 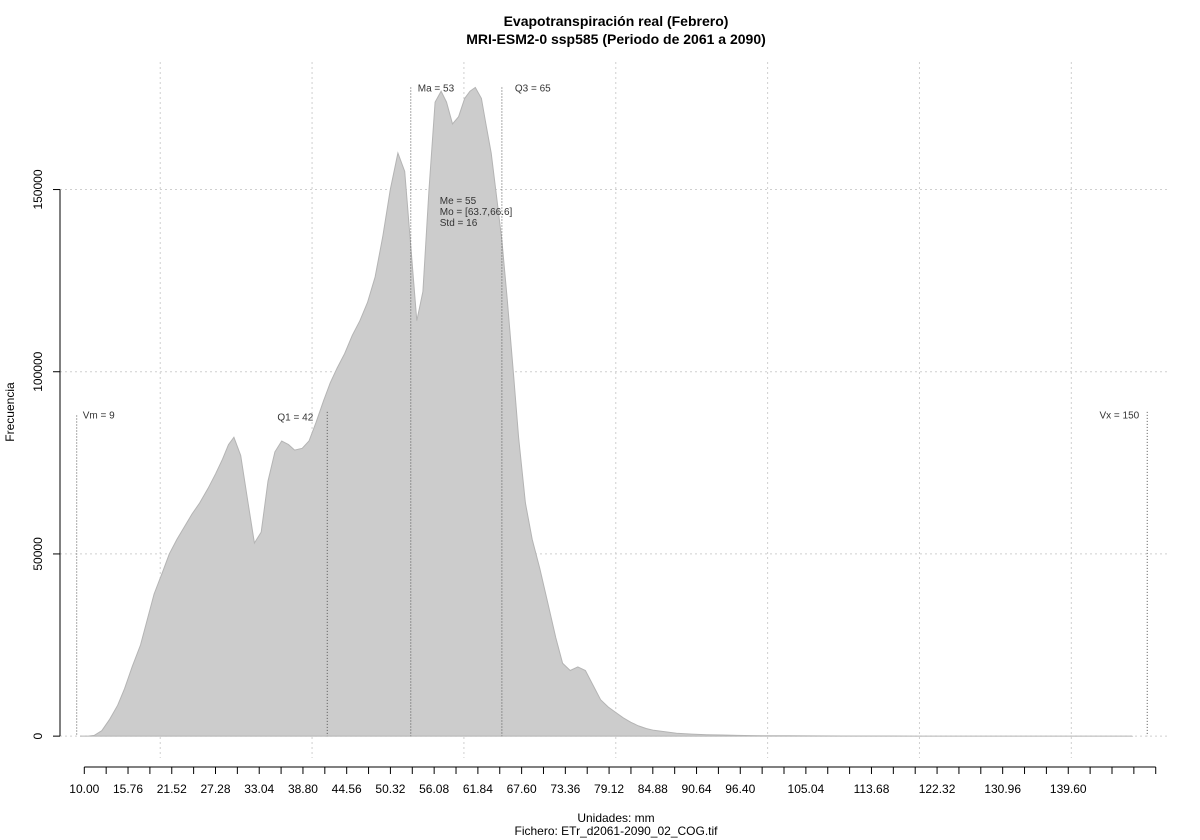 I want to click on q1-label: Q1 = 42, so click(x=295, y=417).